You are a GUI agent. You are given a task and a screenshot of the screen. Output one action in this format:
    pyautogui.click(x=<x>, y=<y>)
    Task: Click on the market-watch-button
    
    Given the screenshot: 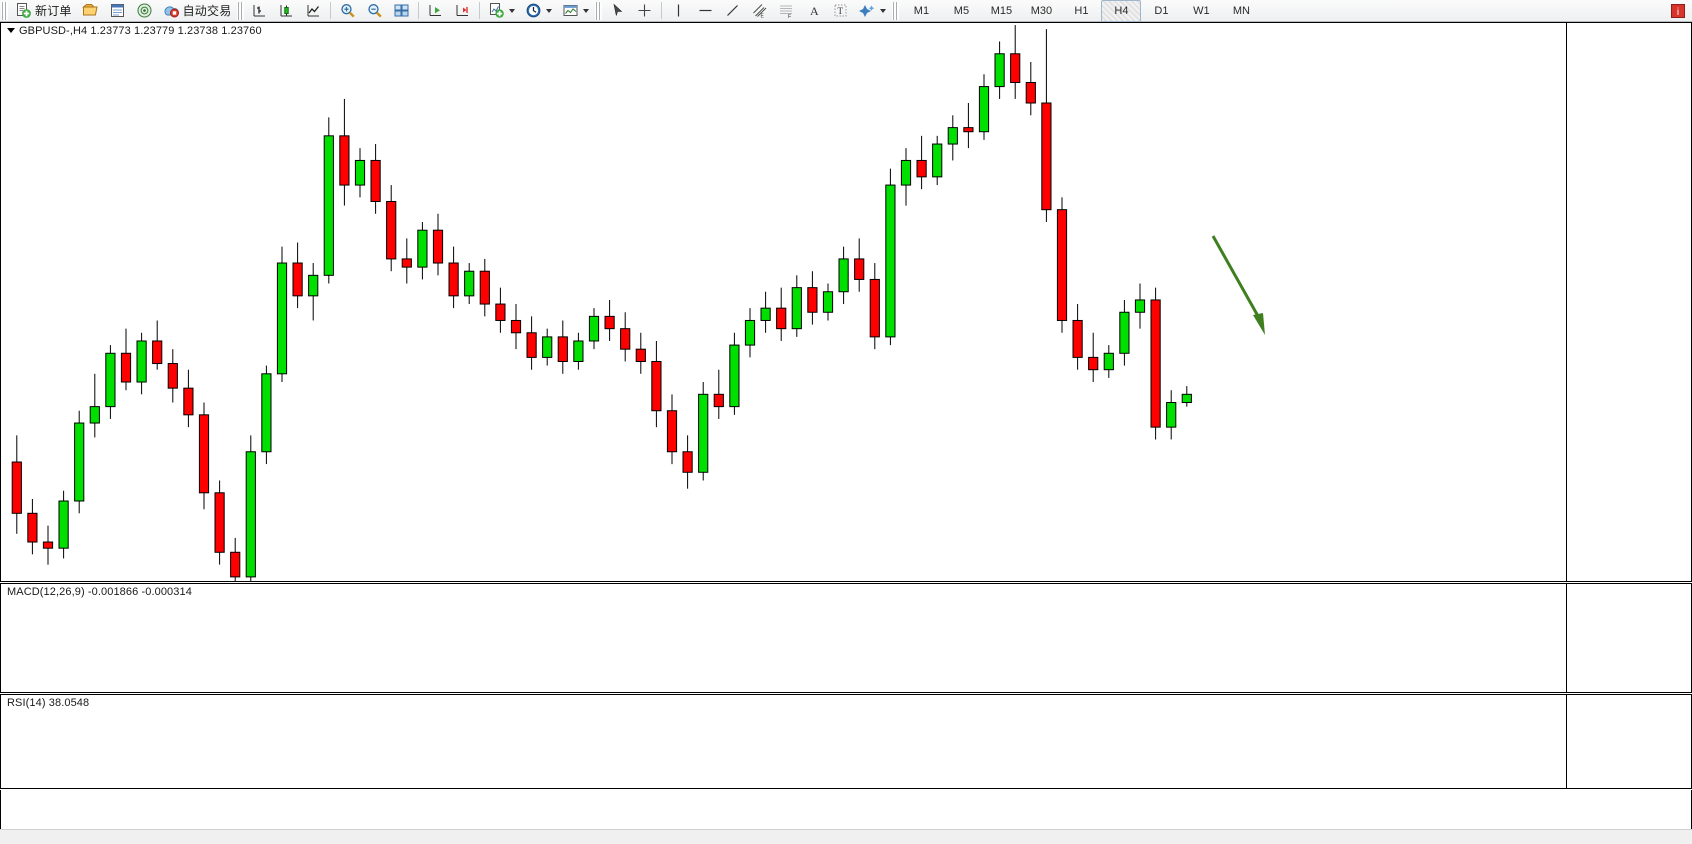 What is the action you would take?
    pyautogui.click(x=90, y=11)
    